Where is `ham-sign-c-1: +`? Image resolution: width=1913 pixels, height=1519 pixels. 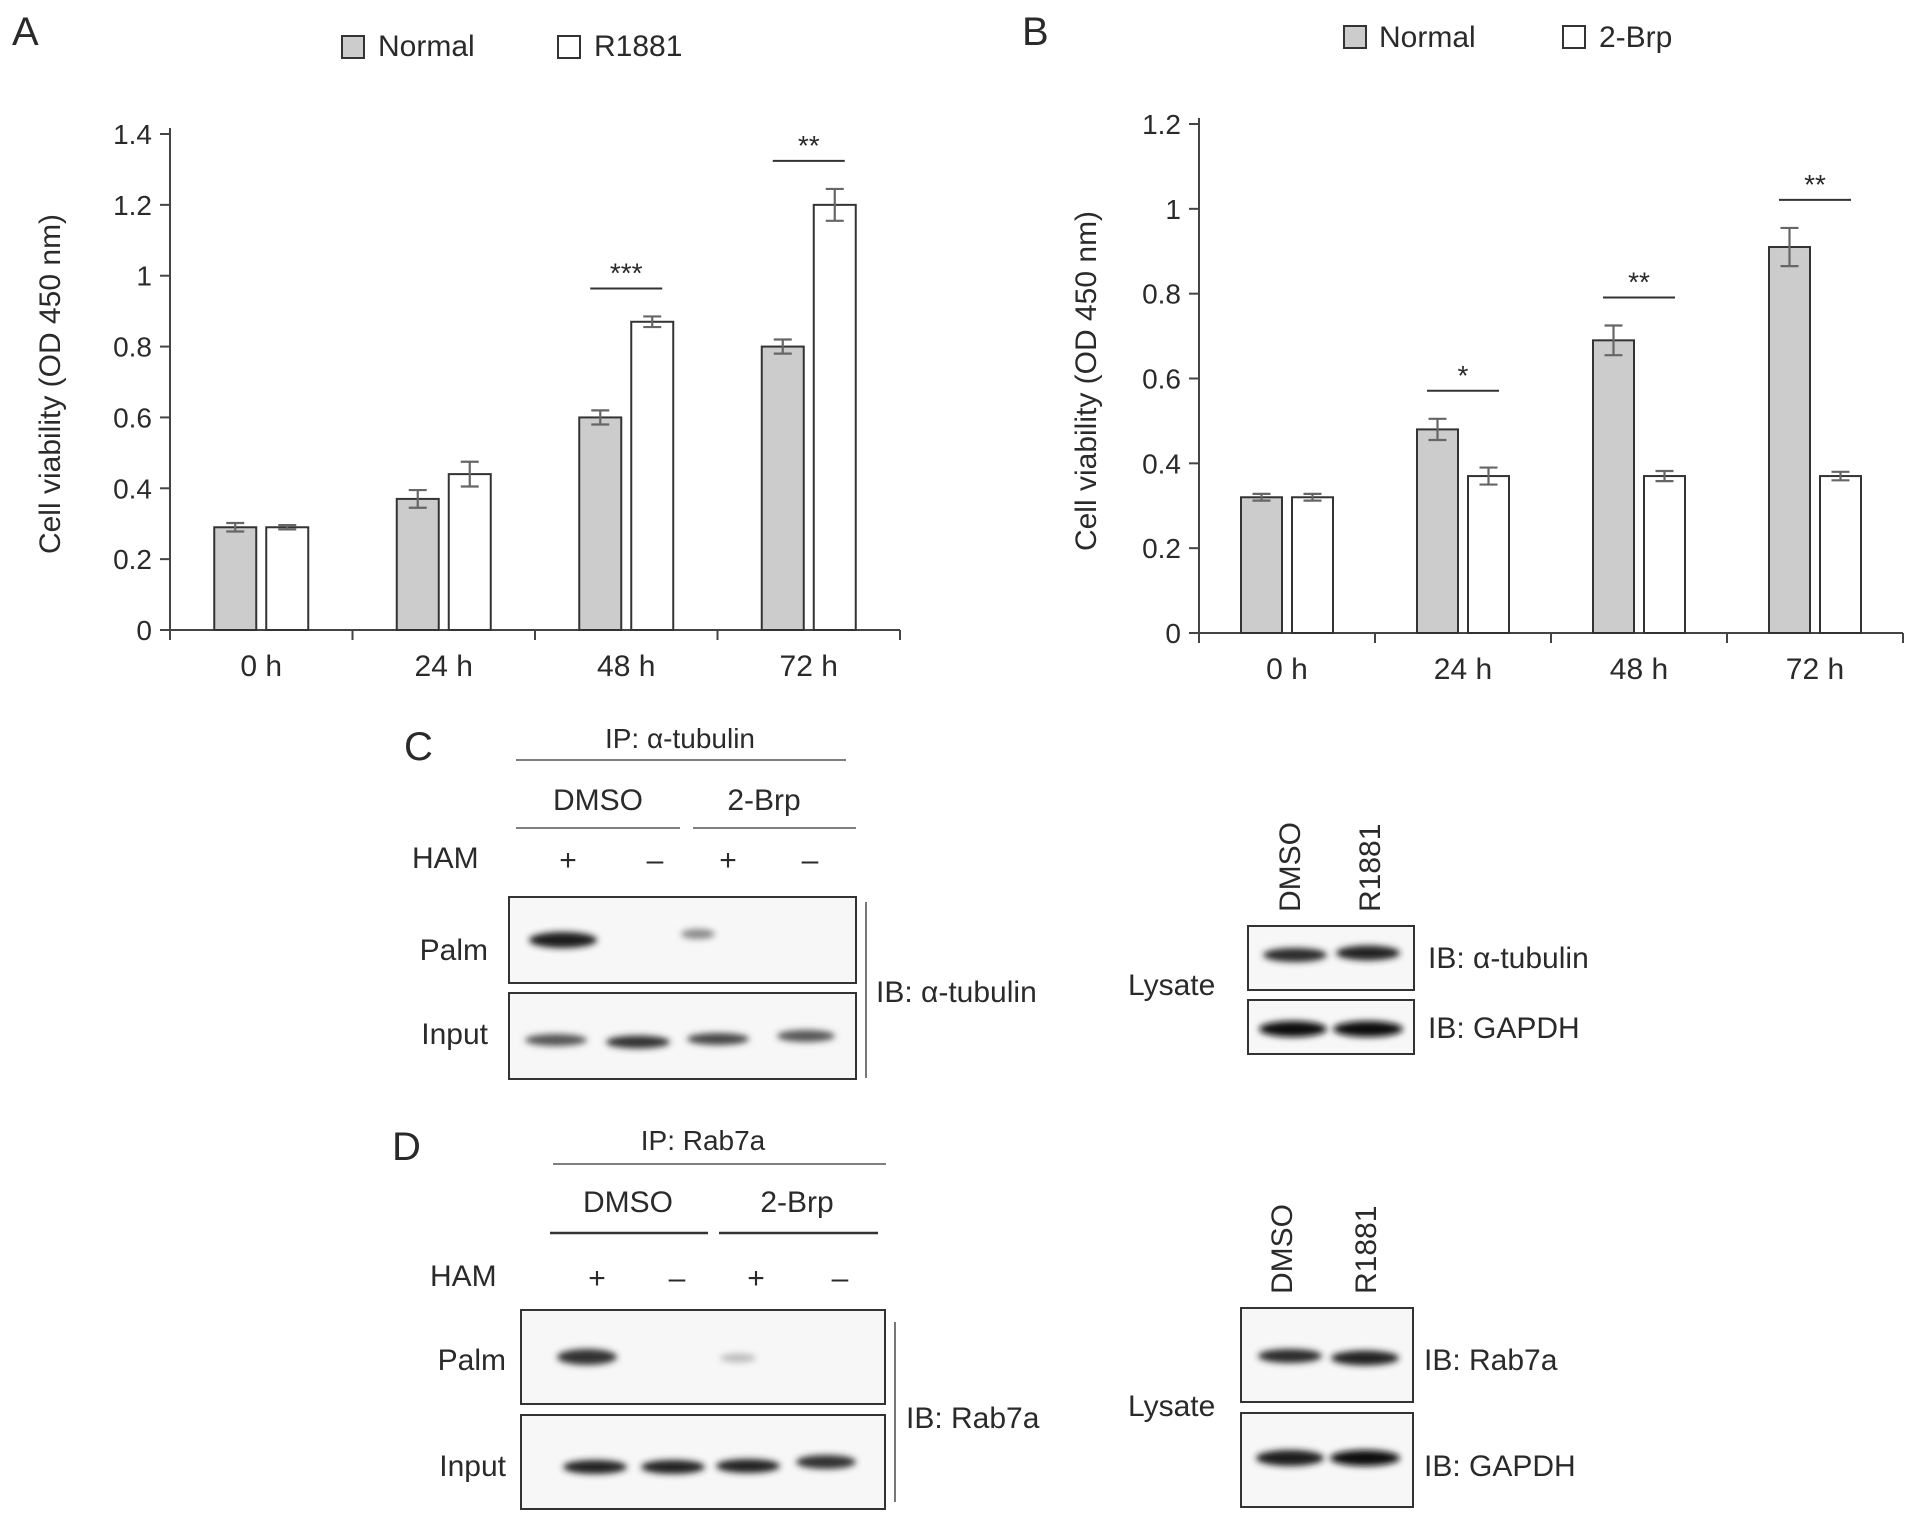
ham-sign-c-1: + is located at coordinates (568, 860).